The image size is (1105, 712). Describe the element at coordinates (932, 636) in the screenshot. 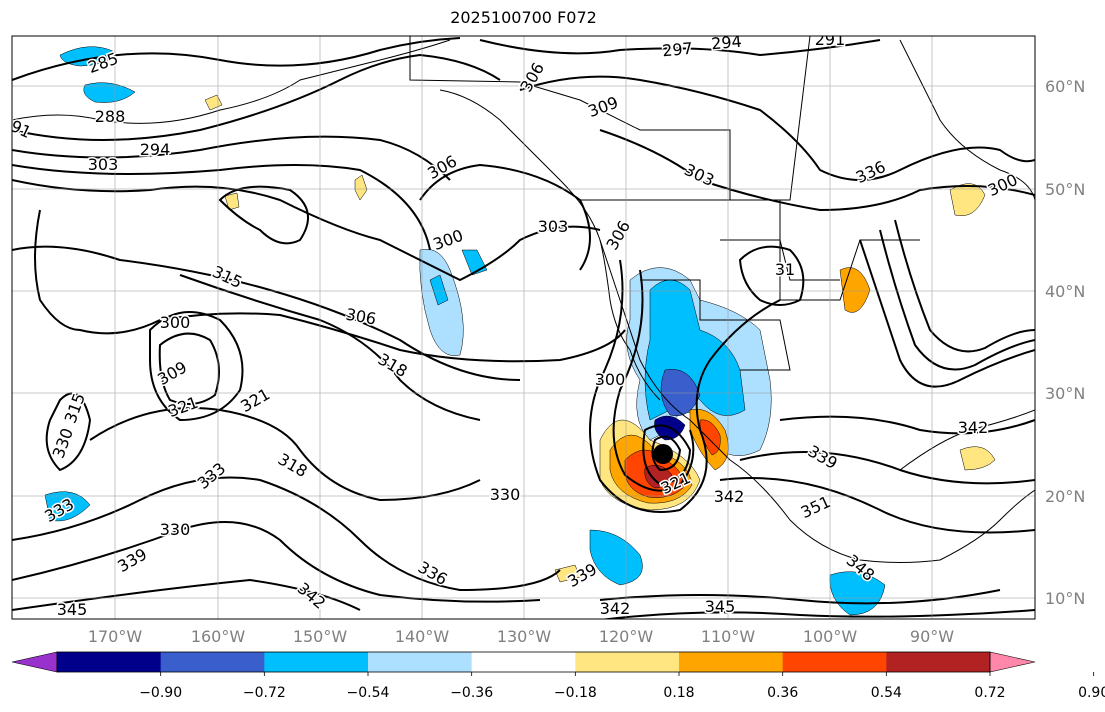

I see `longitude-label: 90°W` at that location.